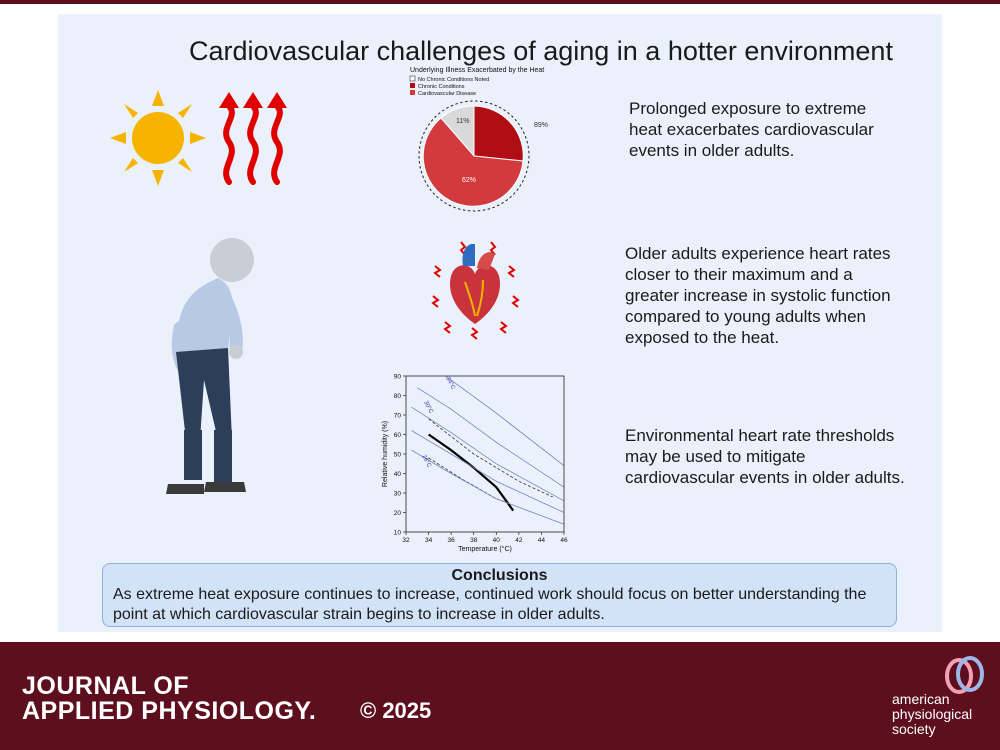 This screenshot has height=750, width=1000. I want to click on plot-frame, so click(485, 454).